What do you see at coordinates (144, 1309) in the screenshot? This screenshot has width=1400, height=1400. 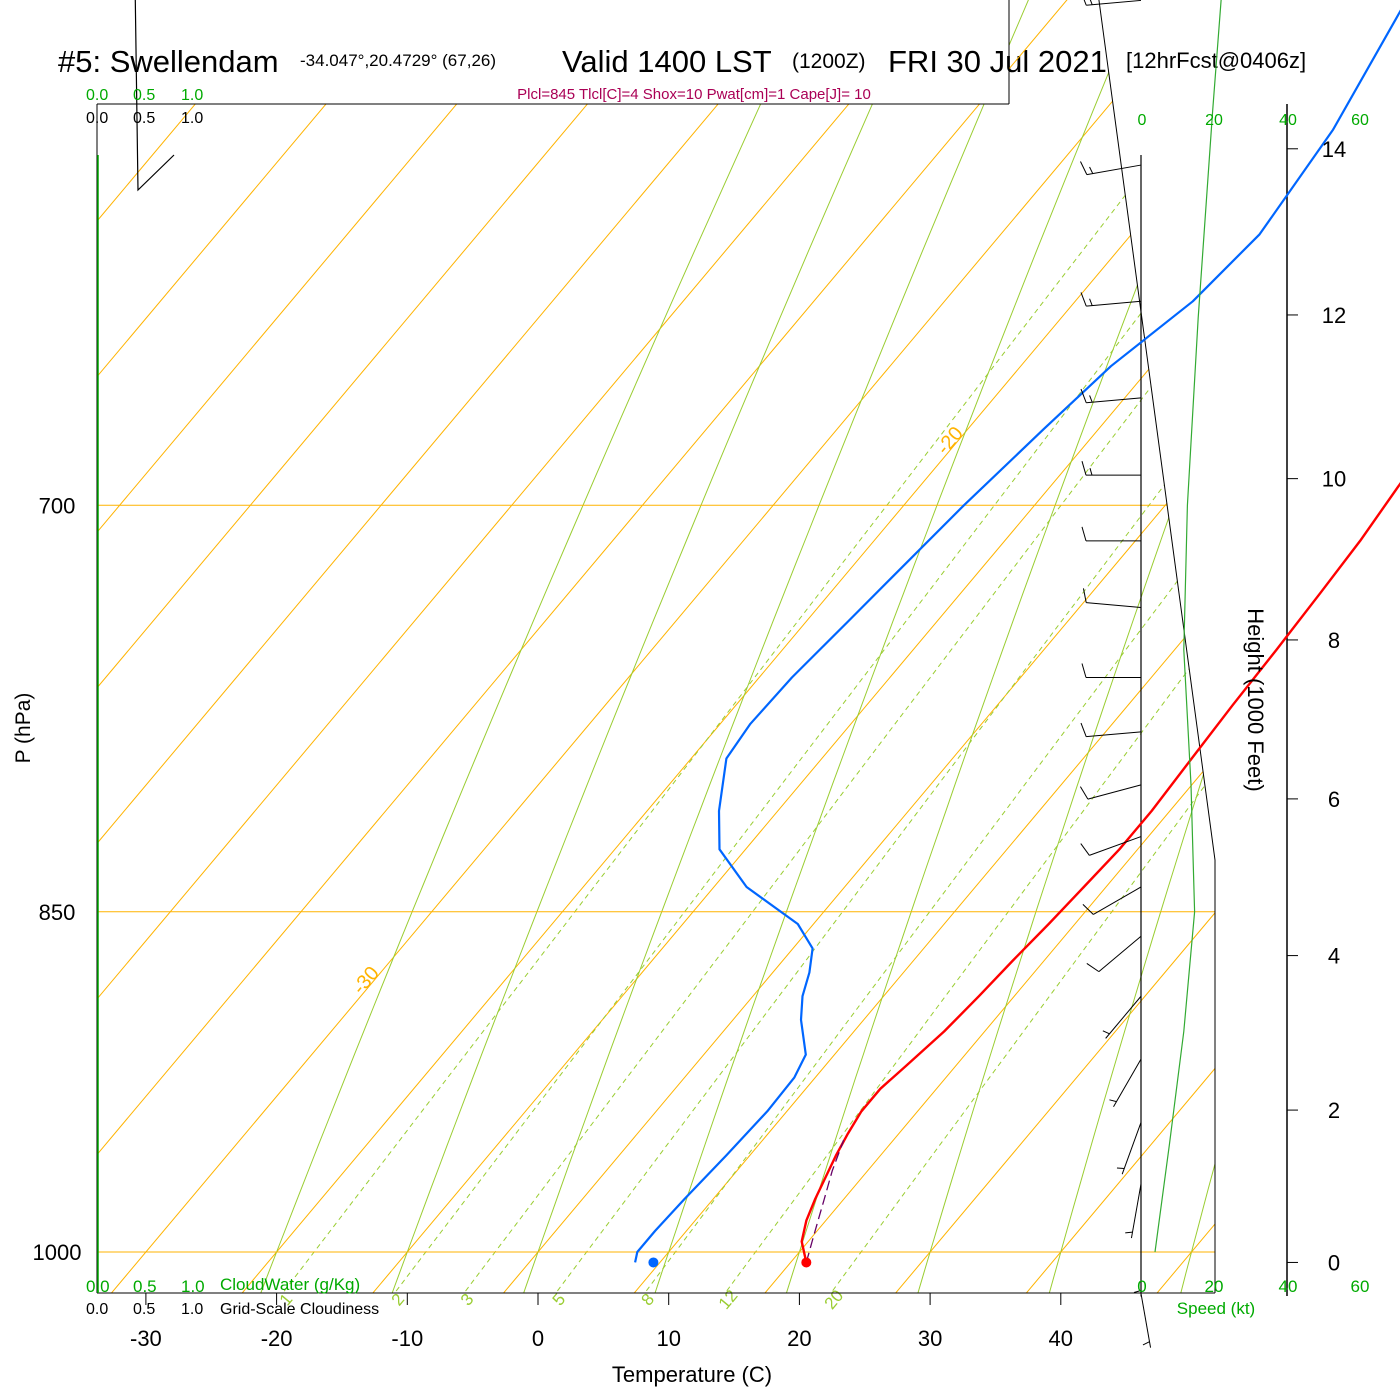 I see `cloudiness-bottom-1: 0.5` at bounding box center [144, 1309].